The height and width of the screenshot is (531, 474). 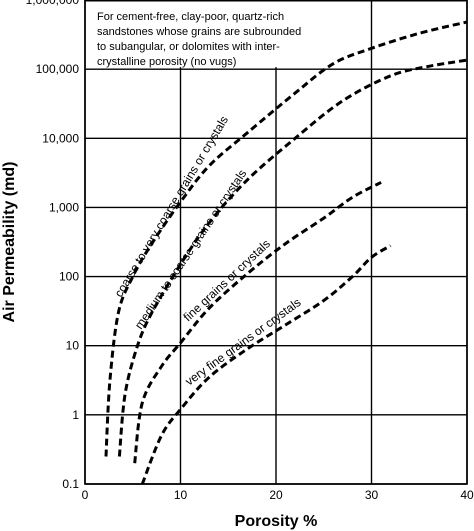 I want to click on x-tick-label: 0, so click(x=85, y=495).